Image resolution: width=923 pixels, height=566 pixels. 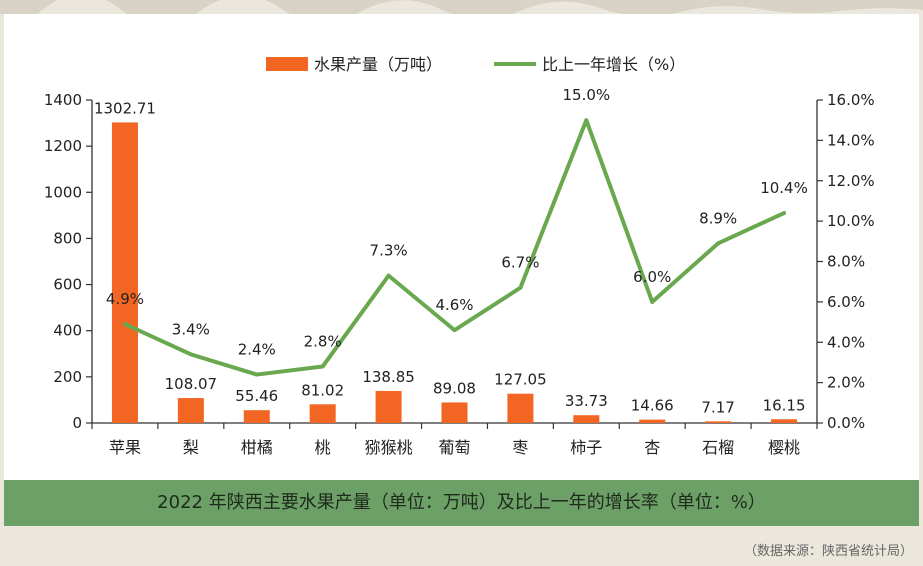 I want to click on line-value-label: 4.9%, so click(x=125, y=299).